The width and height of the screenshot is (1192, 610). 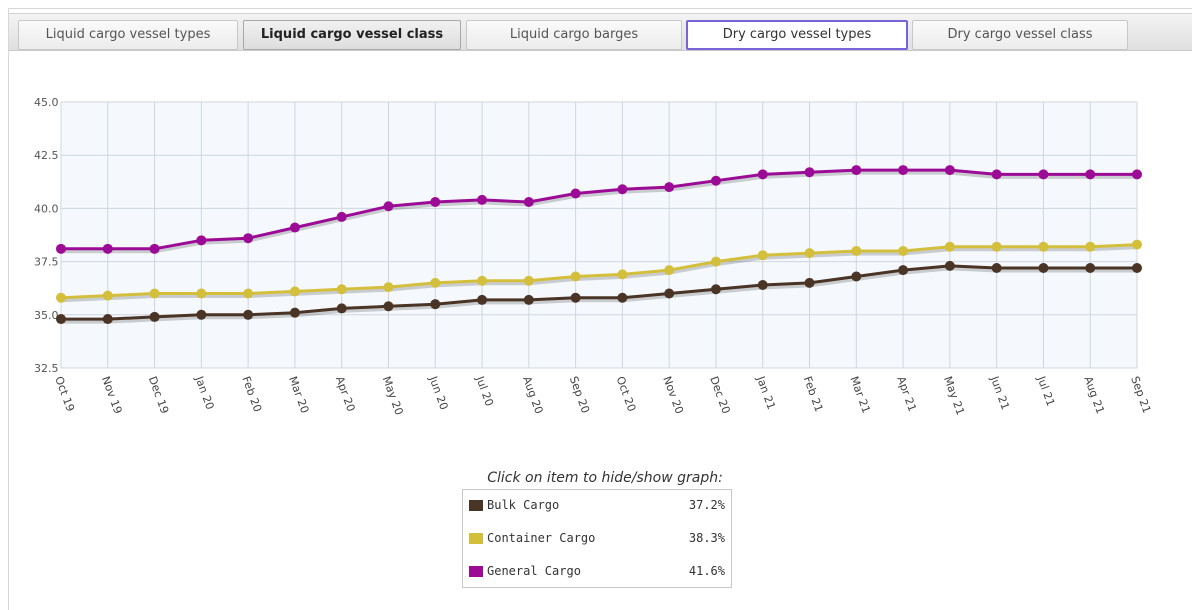 What do you see at coordinates (797, 35) in the screenshot?
I see `tab-dry-cargo-vessel-types: Dry cargo vessel types` at bounding box center [797, 35].